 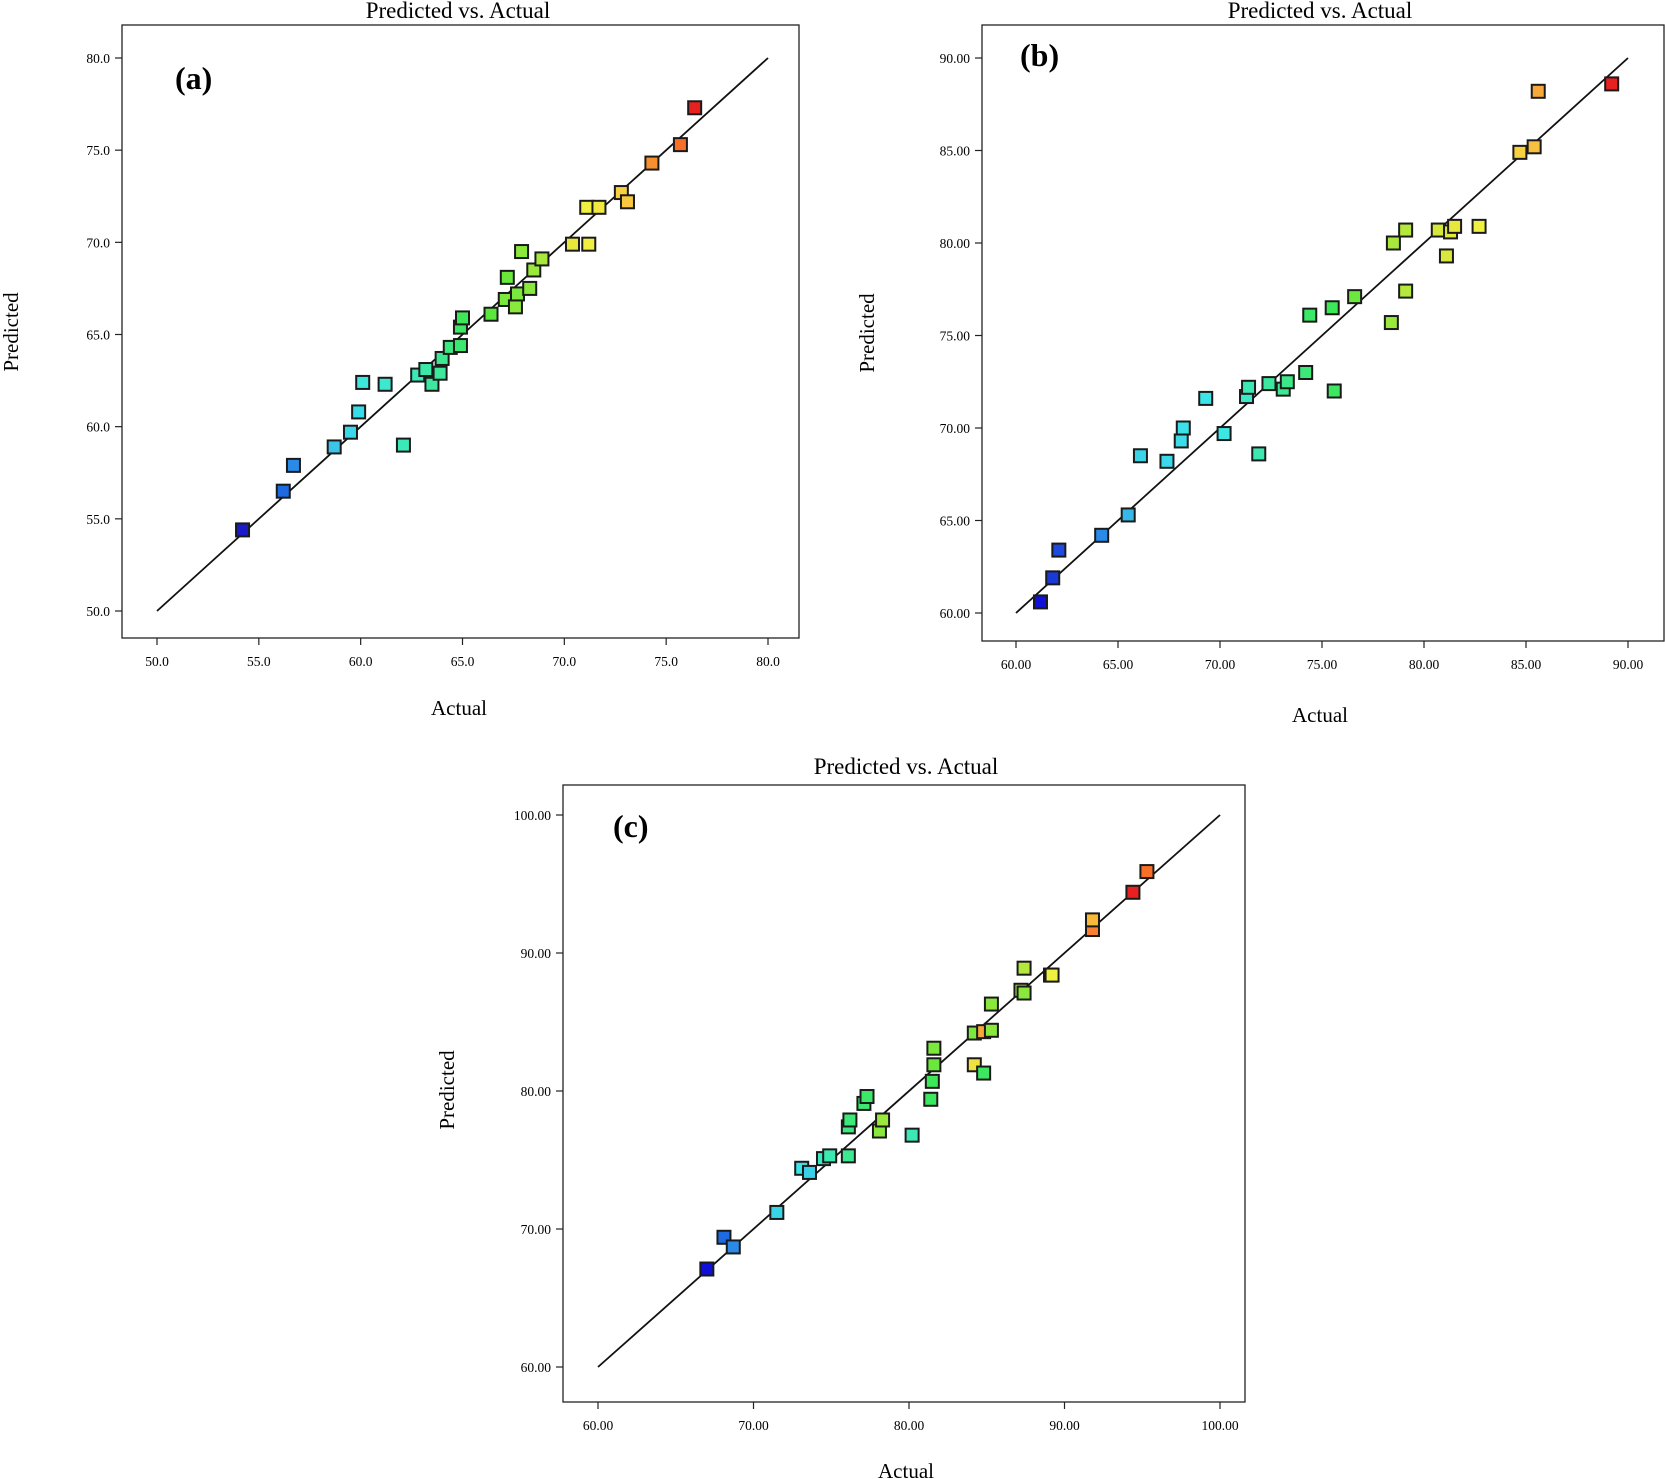 What do you see at coordinates (463, 661) in the screenshot?
I see `x-tick-label: 65.0` at bounding box center [463, 661].